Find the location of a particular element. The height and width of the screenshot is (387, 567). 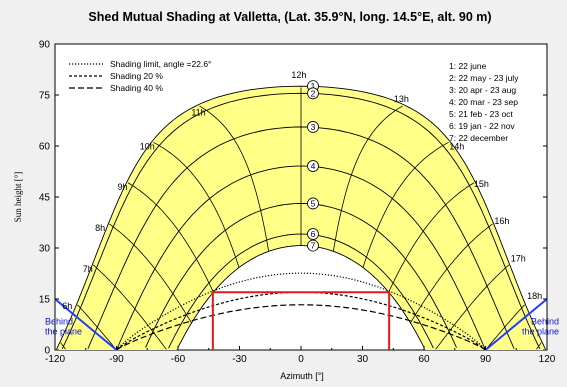

hour-label-13h: 13h is located at coordinates (401, 99).